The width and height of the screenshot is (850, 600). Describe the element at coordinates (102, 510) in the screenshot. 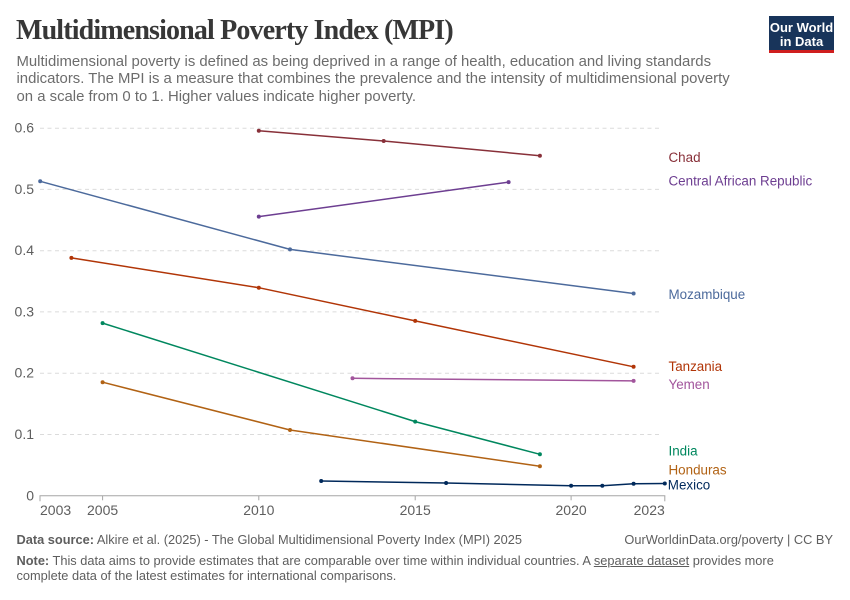

I see `svg-text: 2005` at that location.